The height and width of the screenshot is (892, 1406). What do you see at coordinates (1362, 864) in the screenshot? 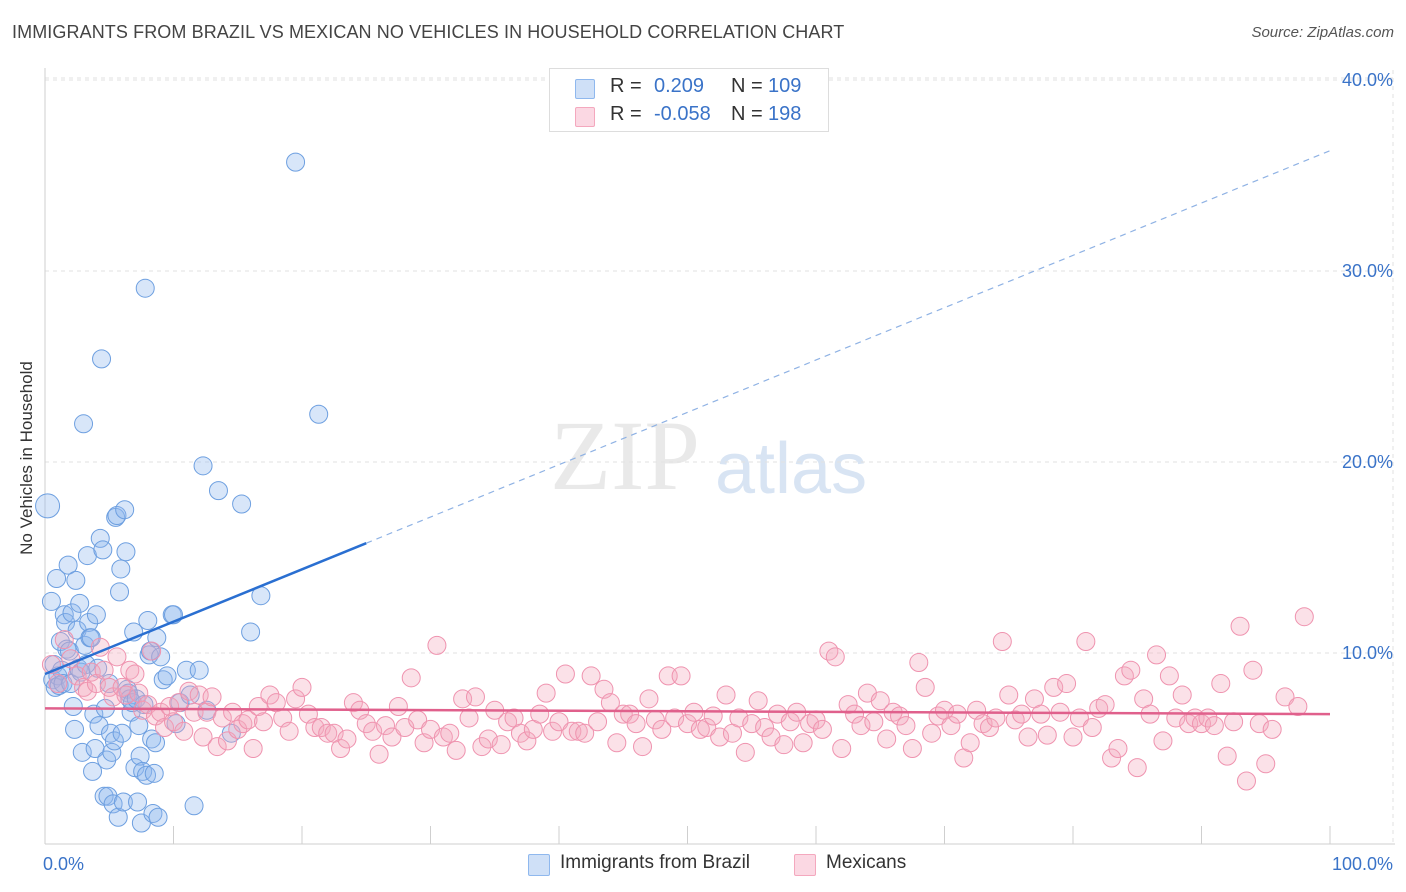
I see `x-tick-label: 100.0%` at bounding box center [1362, 864].